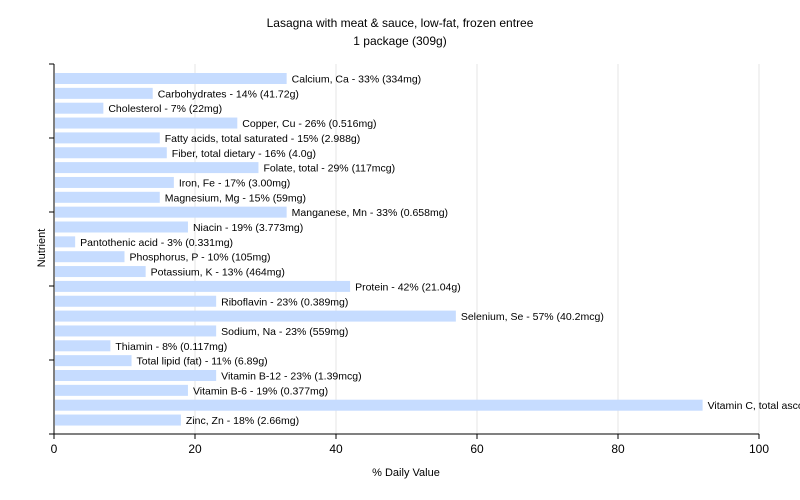 This screenshot has width=800, height=500. I want to click on x-tick-label: 0, so click(54, 449).